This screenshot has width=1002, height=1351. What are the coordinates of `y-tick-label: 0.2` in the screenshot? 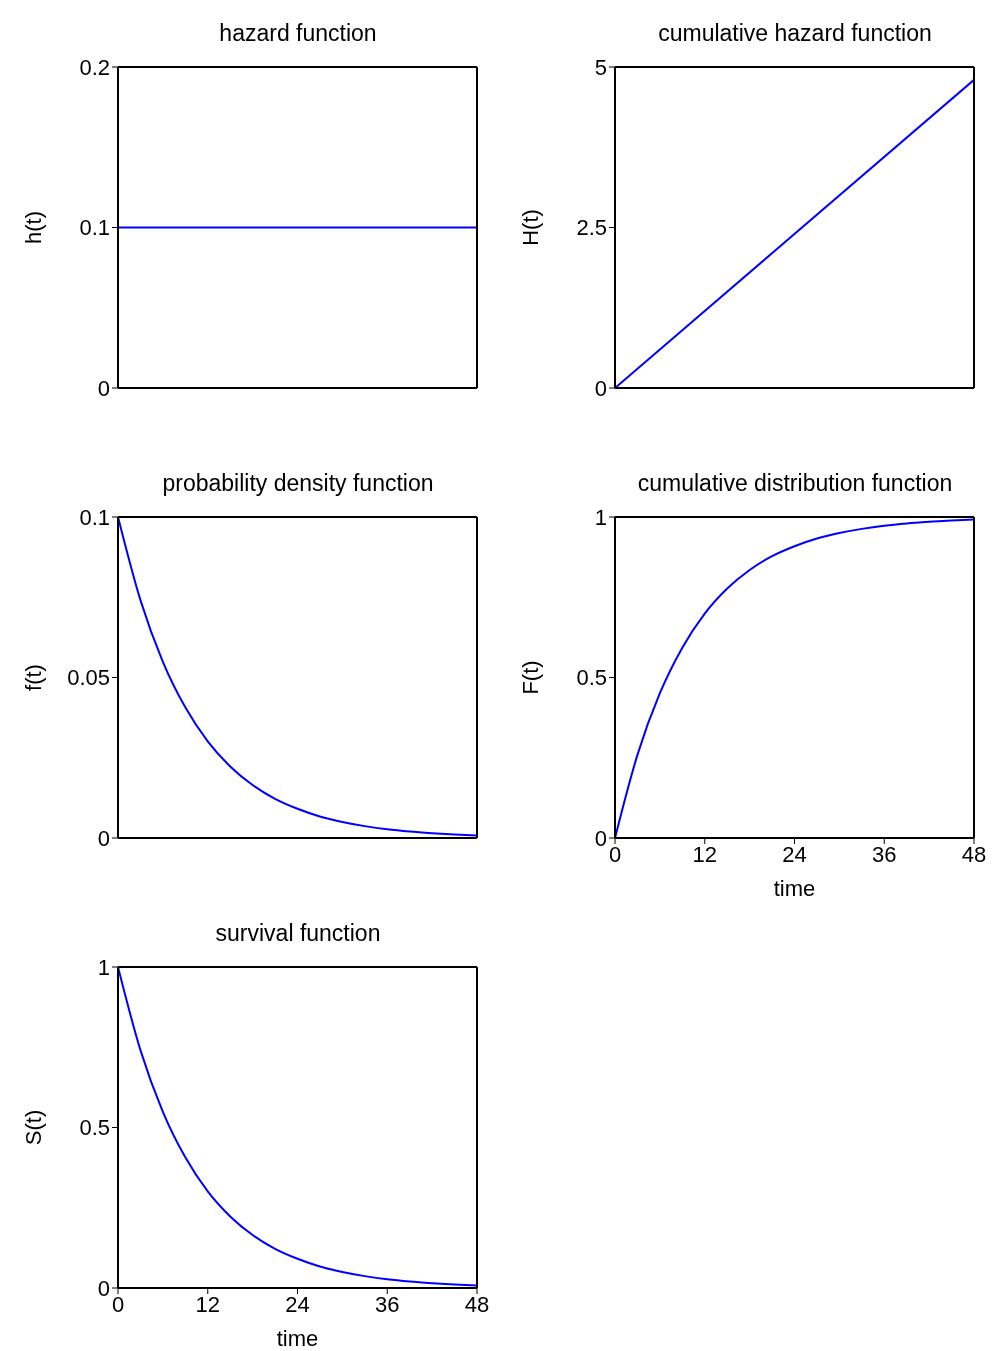 It's located at (94, 67).